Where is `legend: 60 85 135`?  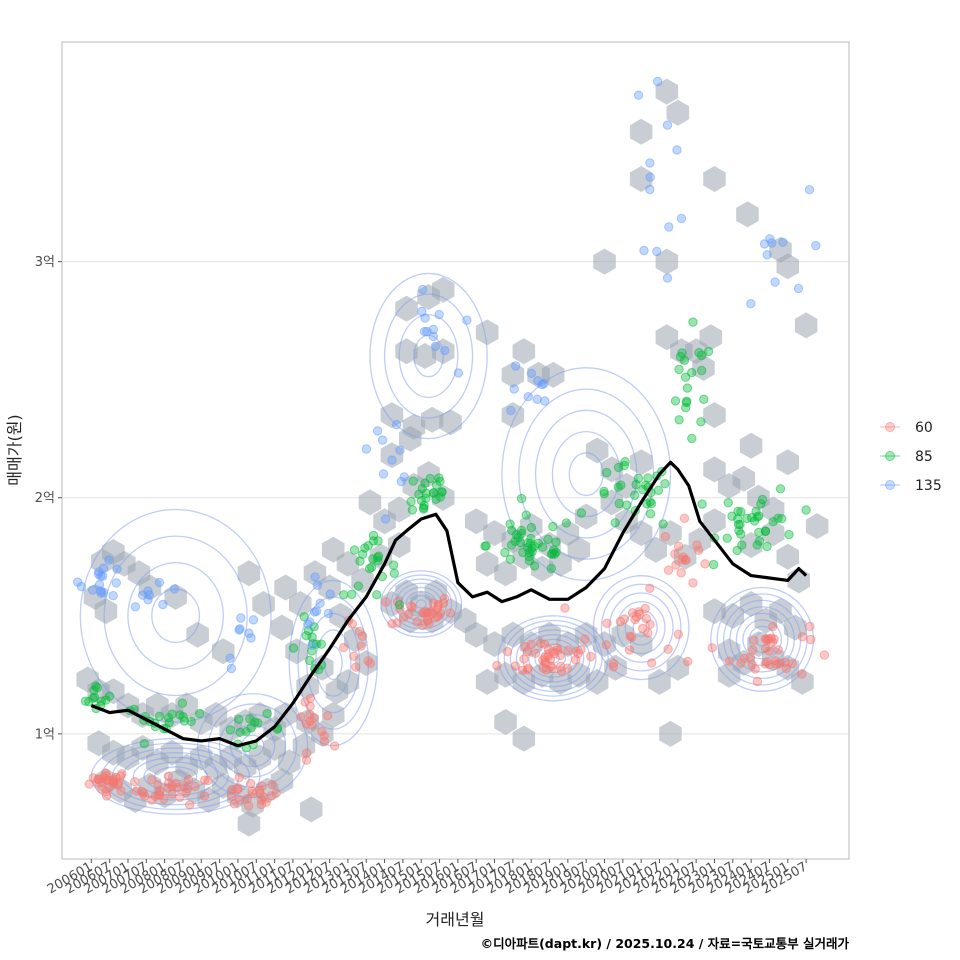 legend: 60 85 135 is located at coordinates (911, 457).